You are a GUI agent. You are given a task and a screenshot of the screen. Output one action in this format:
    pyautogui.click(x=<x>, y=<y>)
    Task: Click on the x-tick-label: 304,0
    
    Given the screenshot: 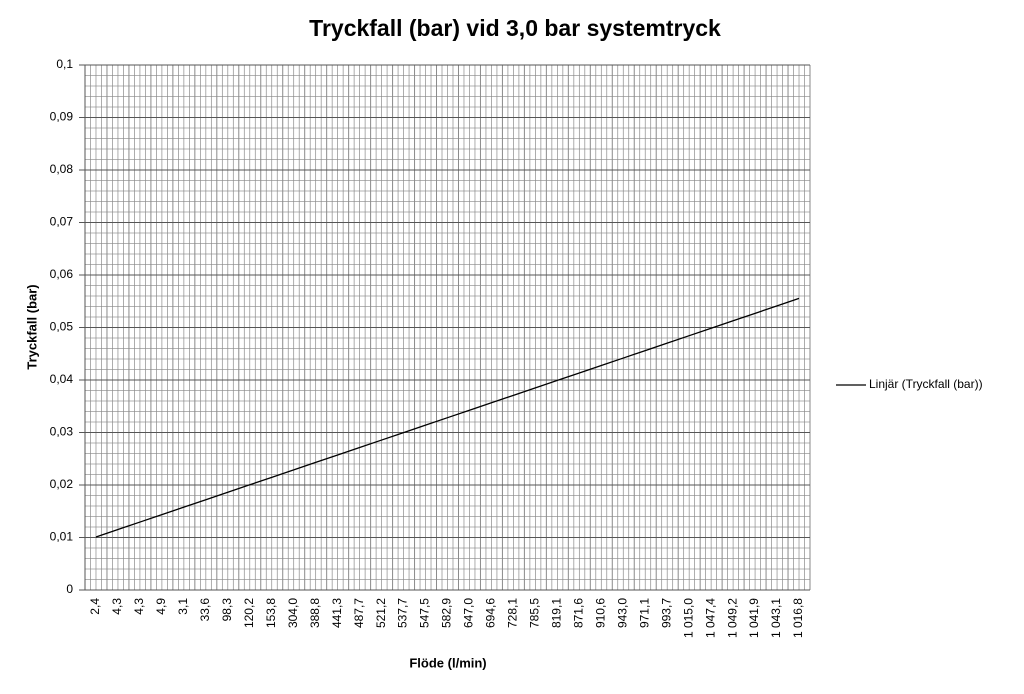 What is the action you would take?
    pyautogui.click(x=293, y=613)
    